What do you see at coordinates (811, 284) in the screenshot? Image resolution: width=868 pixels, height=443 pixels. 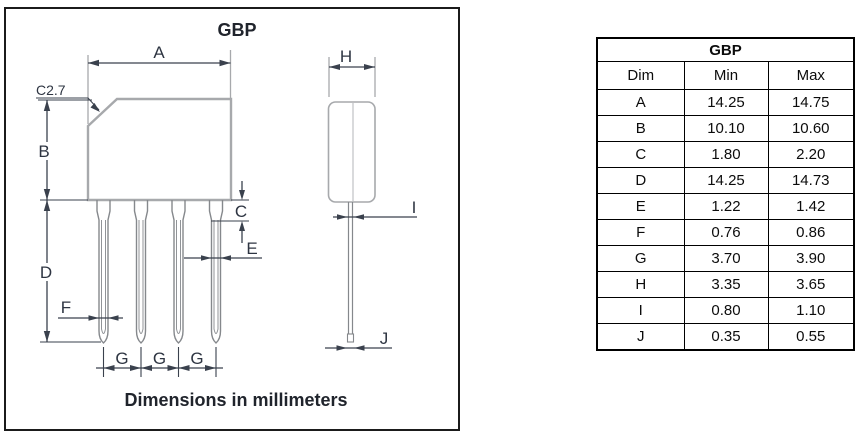 I see `cell-max: 3.65` at bounding box center [811, 284].